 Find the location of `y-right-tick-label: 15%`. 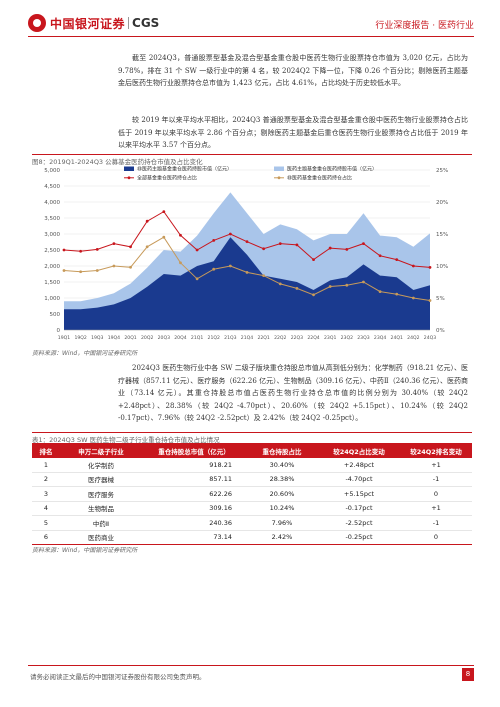

y-right-tick-label: 15% is located at coordinates (442, 235).